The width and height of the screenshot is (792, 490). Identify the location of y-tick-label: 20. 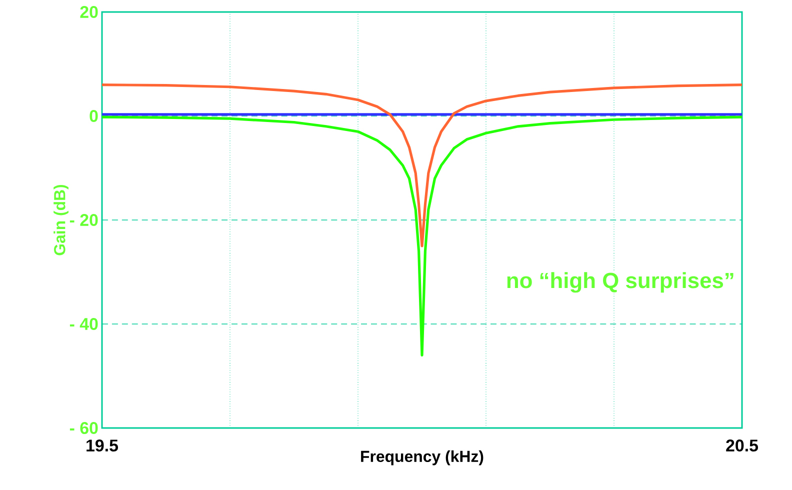
(89, 12).